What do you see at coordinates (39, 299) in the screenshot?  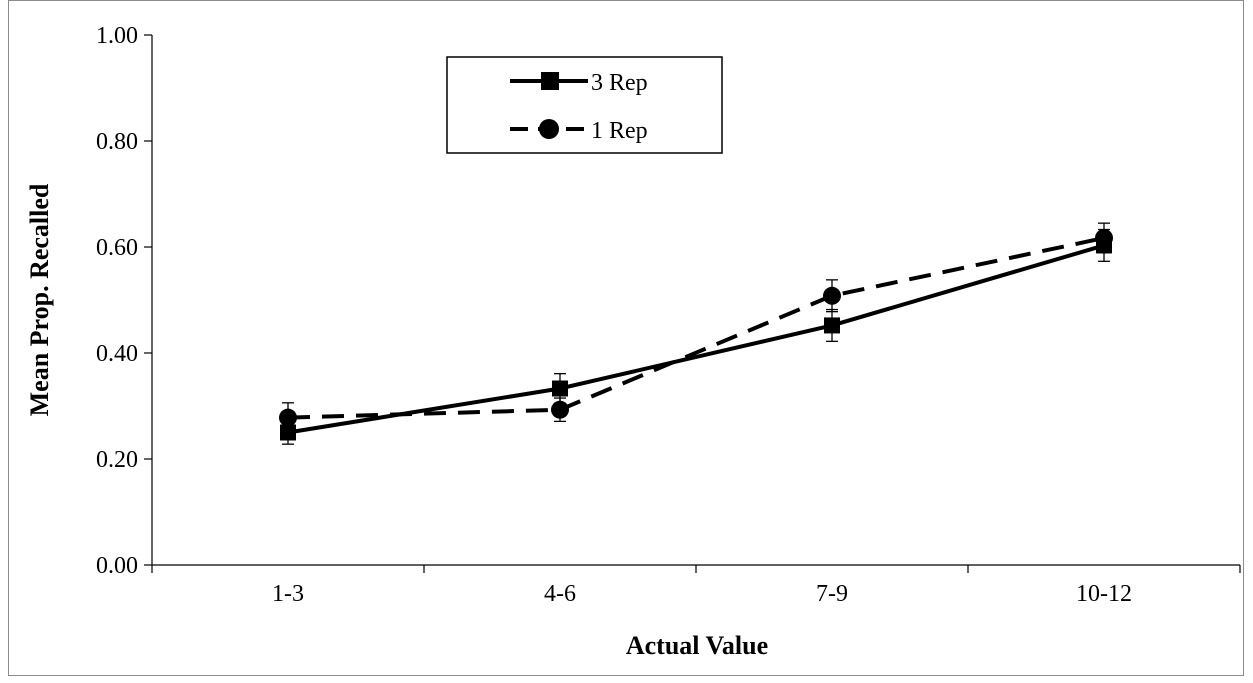 I see `y-axis-title: Mean Prop. Recalled` at bounding box center [39, 299].